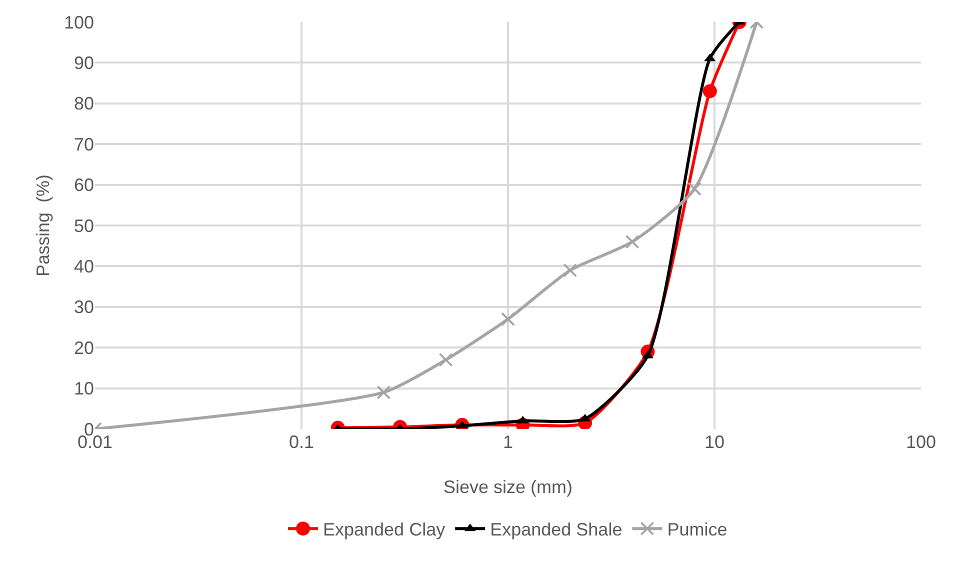 This screenshot has width=958, height=579. What do you see at coordinates (84, 348) in the screenshot?
I see `y-tick-label: 20` at bounding box center [84, 348].